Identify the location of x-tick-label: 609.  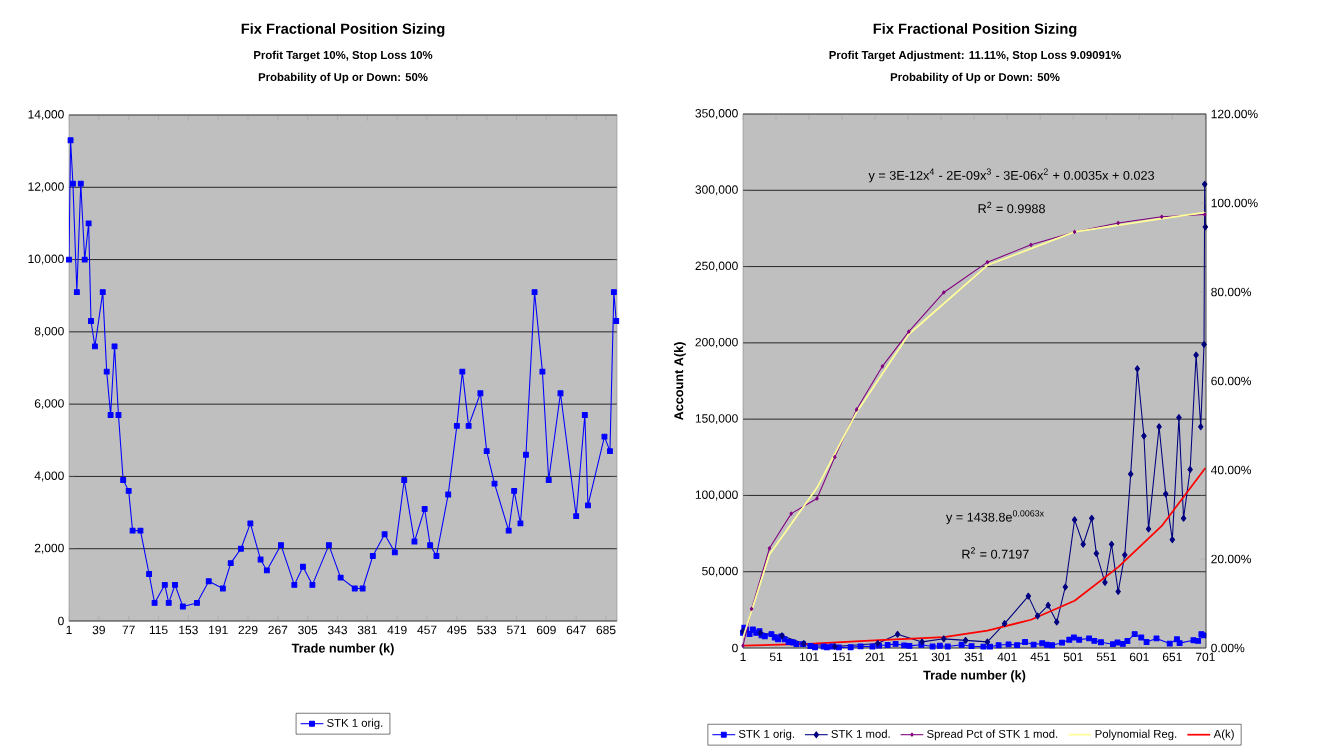
(546, 630).